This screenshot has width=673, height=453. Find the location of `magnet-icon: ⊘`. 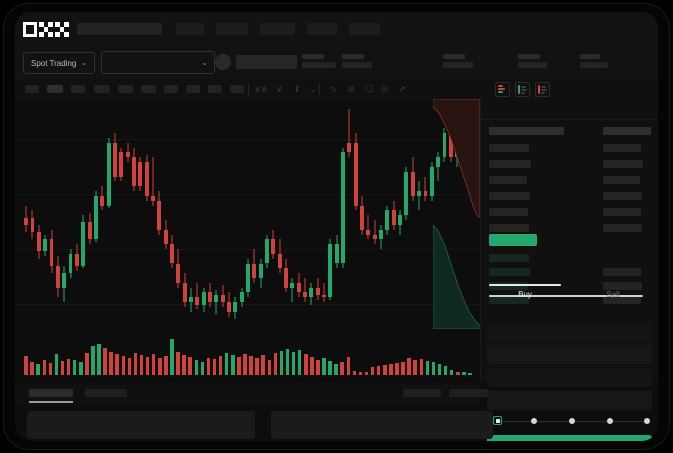

magnet-icon: ⊘ is located at coordinates (351, 88).